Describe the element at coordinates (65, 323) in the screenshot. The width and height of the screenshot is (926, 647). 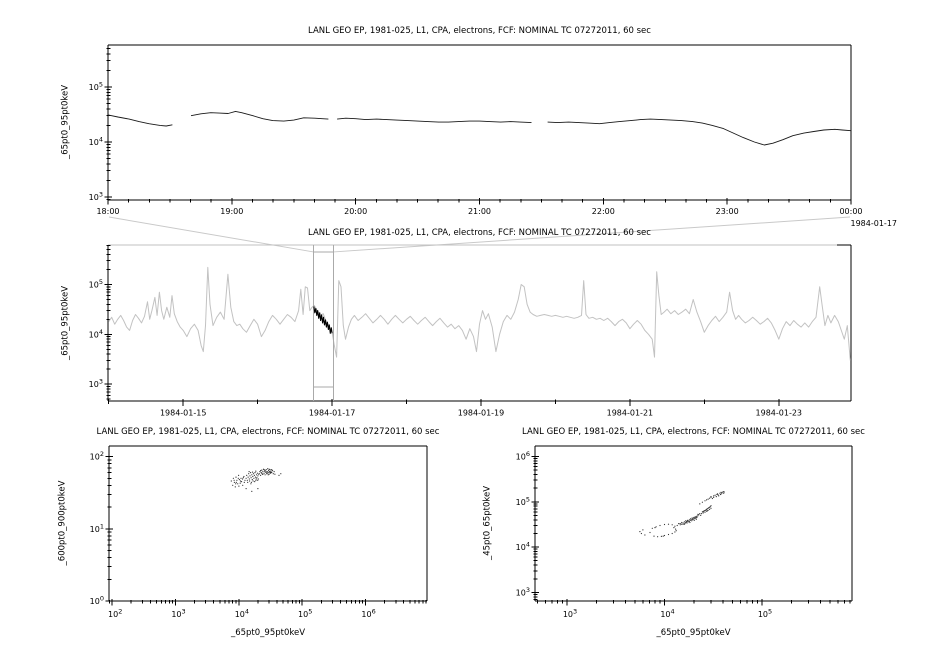
I see `y-axis-label-context: _65pt0_95pt0keV` at that location.